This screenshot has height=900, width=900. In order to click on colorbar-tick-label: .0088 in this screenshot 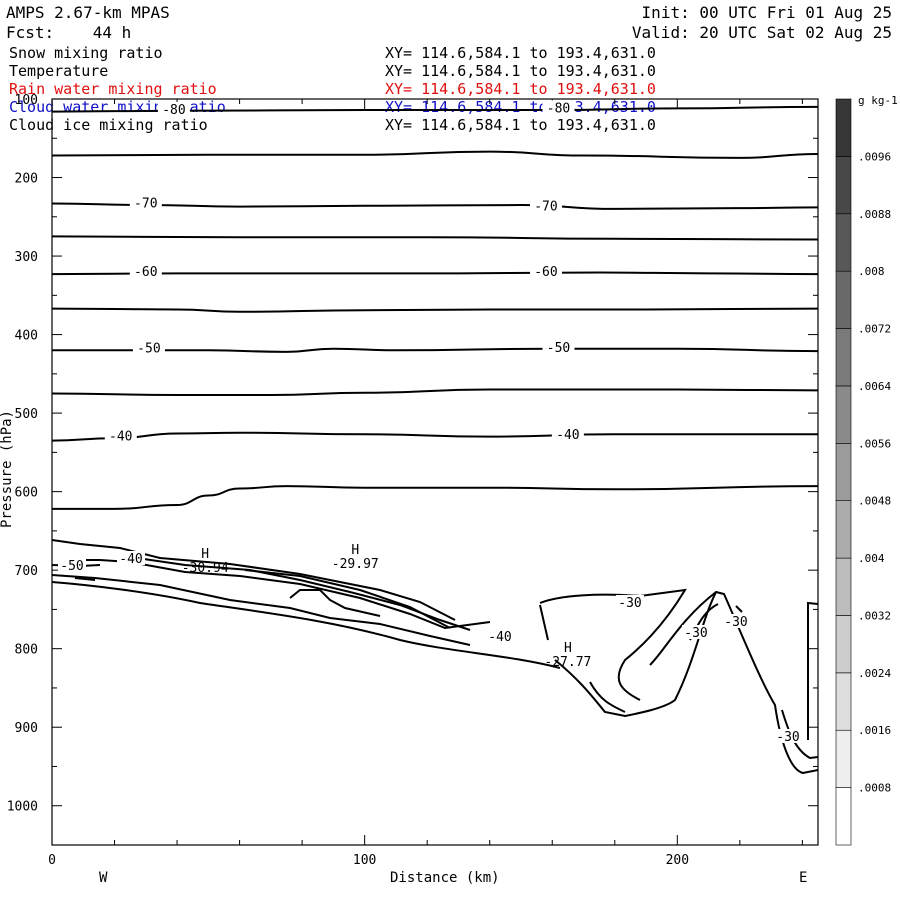, I will do `click(874, 214)`.